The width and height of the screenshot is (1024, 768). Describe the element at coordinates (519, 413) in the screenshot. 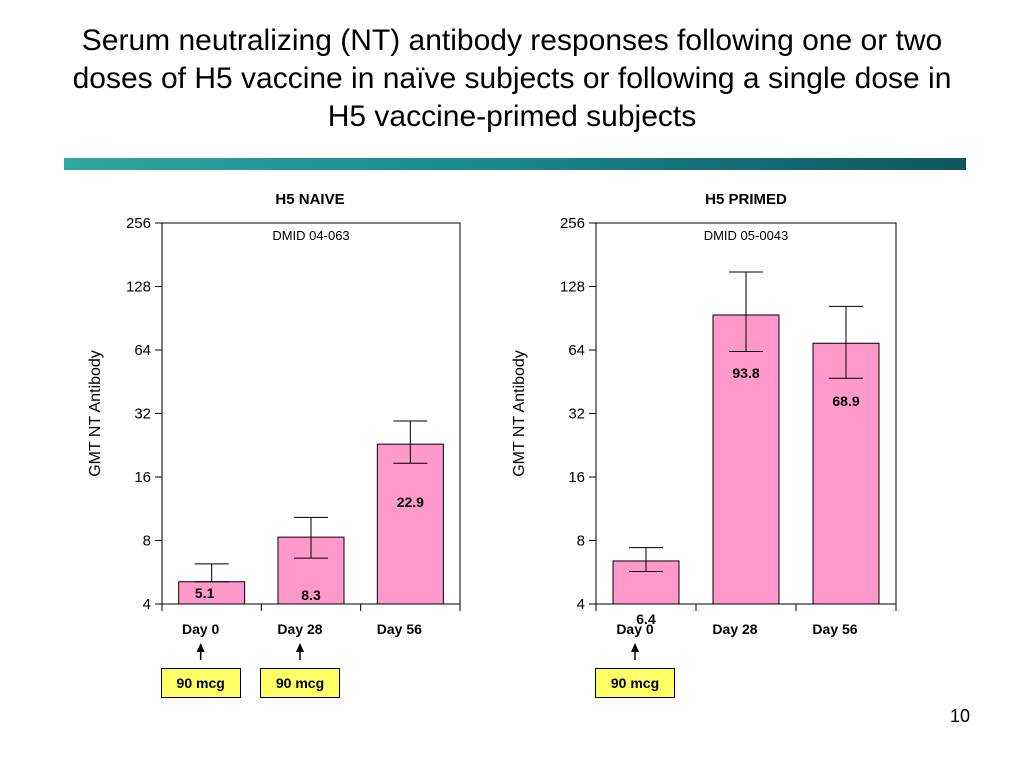

I see `chart-2-y-axis-label: GMT NT Antibody` at that location.